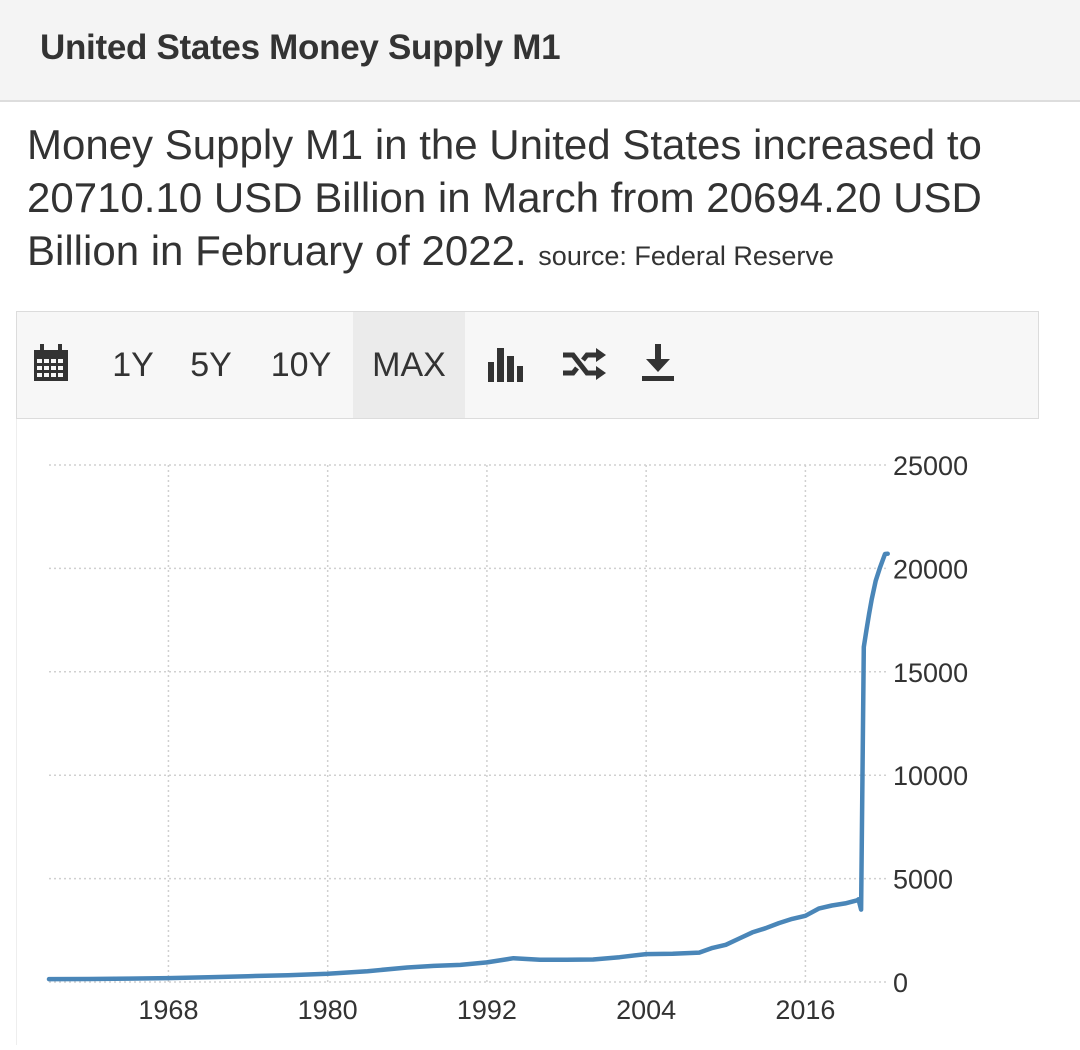  Describe the element at coordinates (133, 365) in the screenshot. I see `range-1y-button: 1Y` at that location.